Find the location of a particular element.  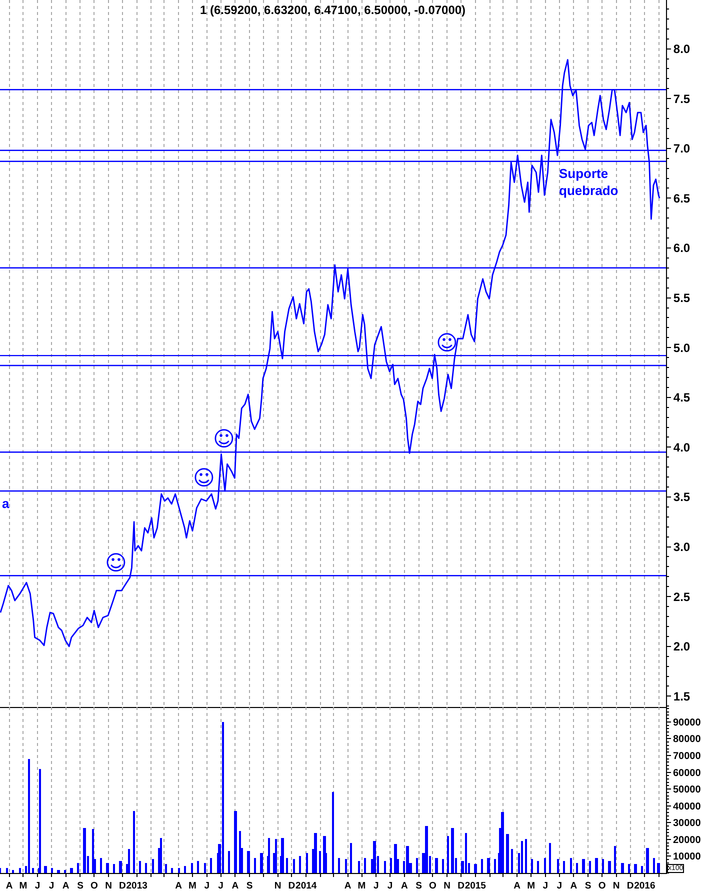

y-tick-label: 5.0 is located at coordinates (681, 347).